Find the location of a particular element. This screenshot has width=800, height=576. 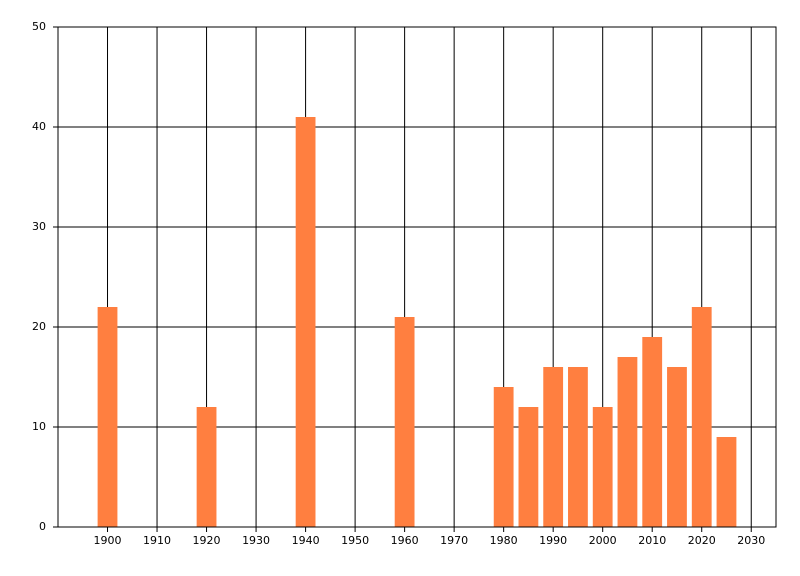

y-tick-label: 0 is located at coordinates (42, 526).